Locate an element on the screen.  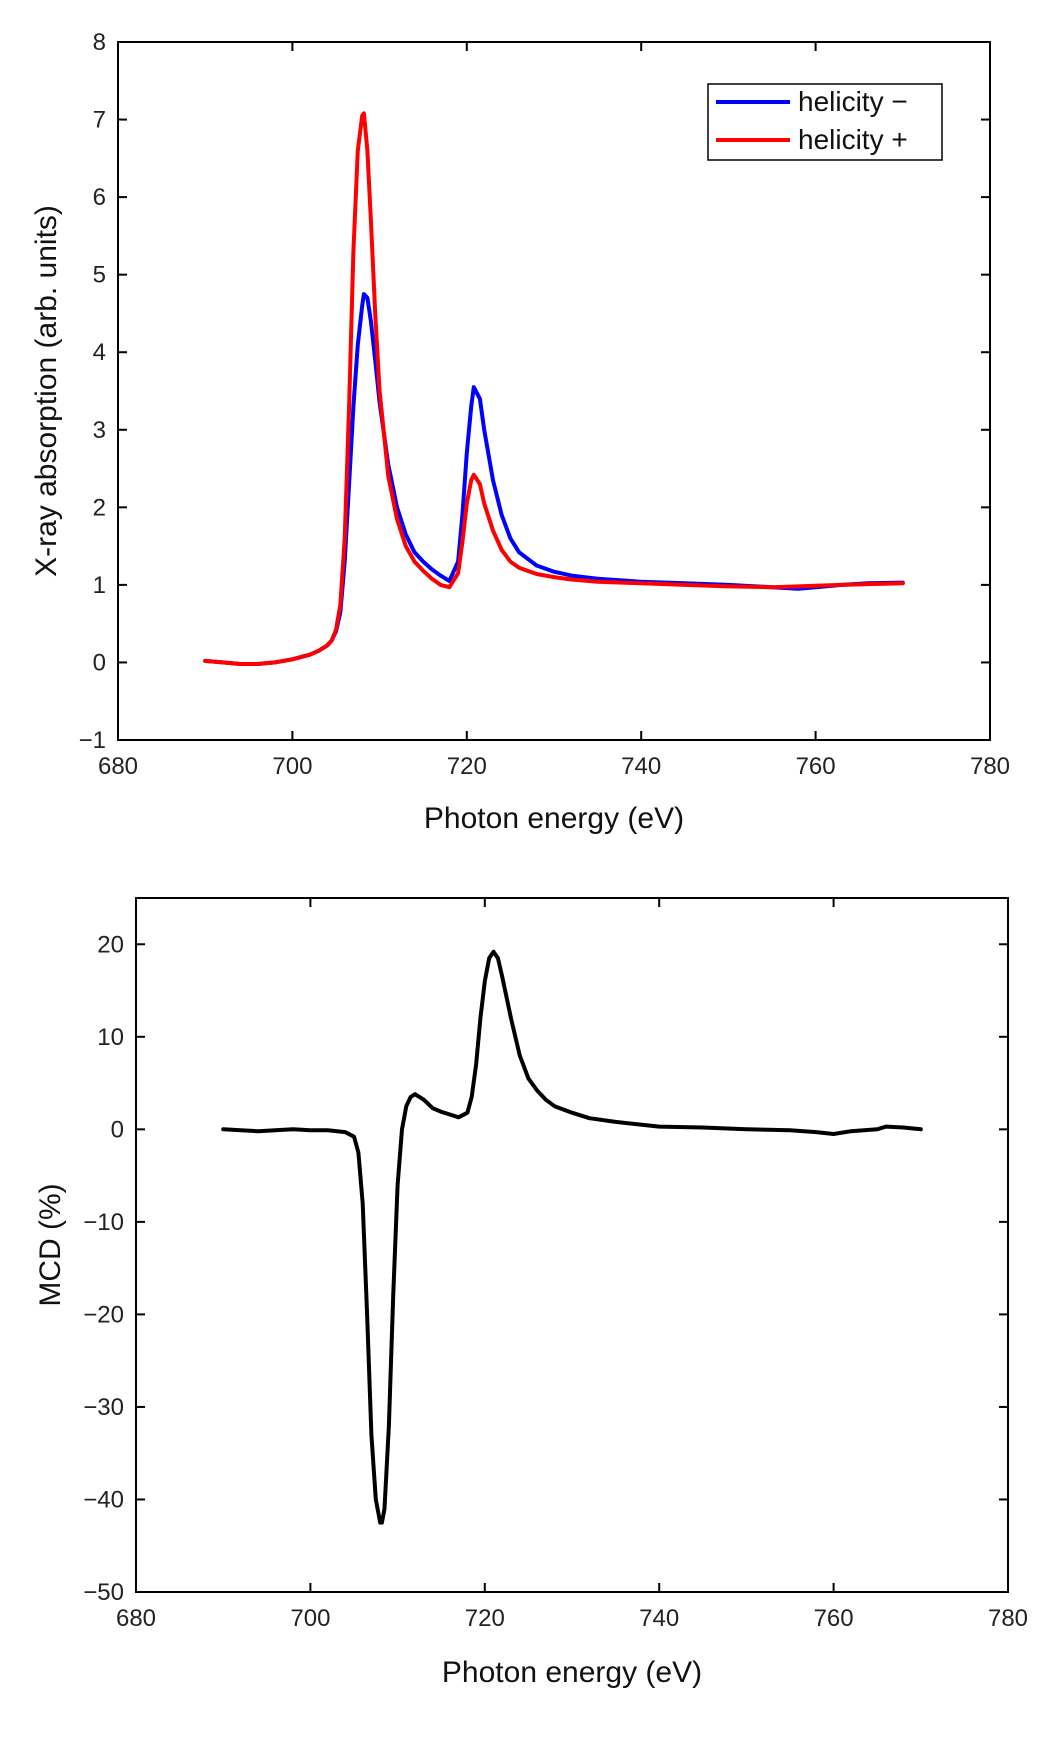
absorption-x-axis-title: Photon energy (eV) is located at coordinates (554, 818).